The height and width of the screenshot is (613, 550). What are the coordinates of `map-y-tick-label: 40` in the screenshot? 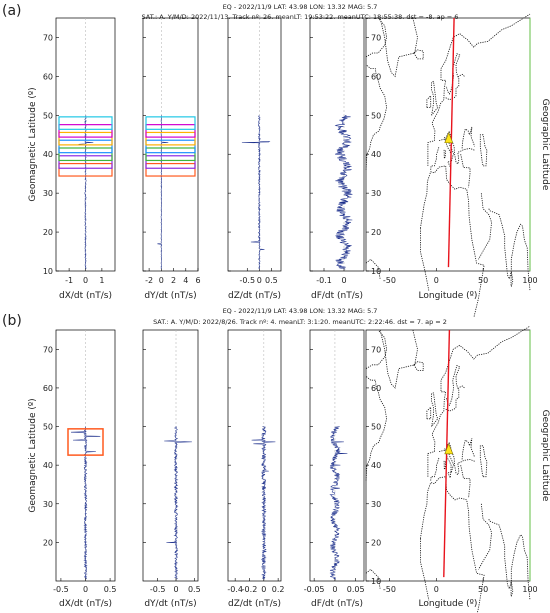 It's located at (376, 465).